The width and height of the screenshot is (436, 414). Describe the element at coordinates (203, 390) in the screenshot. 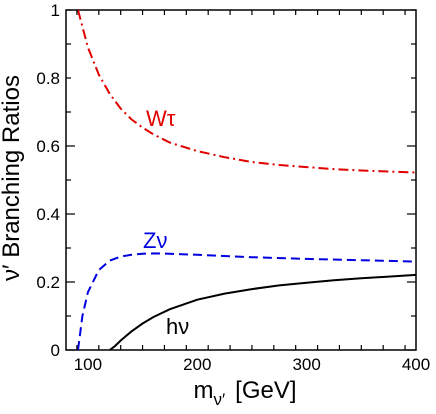

I see `x-axis-title-main: m` at that location.